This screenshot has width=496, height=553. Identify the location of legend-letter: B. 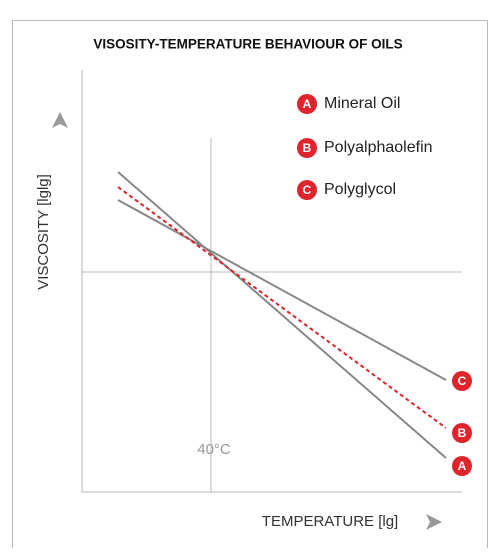
(307, 148).